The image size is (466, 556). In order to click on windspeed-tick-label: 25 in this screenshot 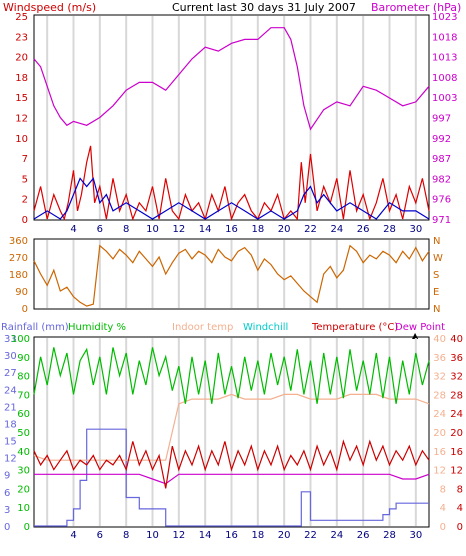, I will do `click(21, 17)`.